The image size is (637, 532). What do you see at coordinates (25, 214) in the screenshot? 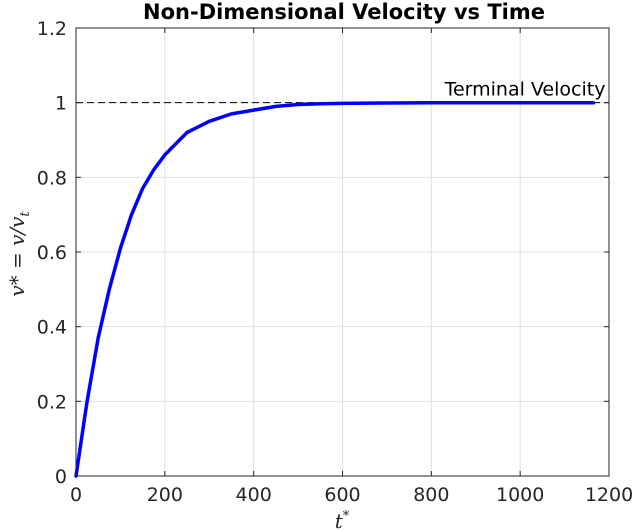
I see `y-axis-label-subscript: t` at bounding box center [25, 214].